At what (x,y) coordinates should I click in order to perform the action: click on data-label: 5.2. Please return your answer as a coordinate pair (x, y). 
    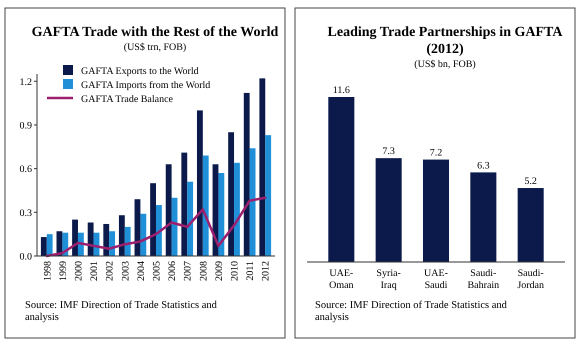
    Looking at the image, I should click on (530, 182).